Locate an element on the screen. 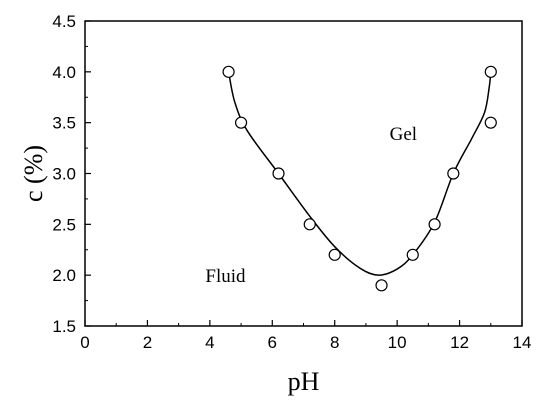  x-tick-label: 0 is located at coordinates (84, 342).